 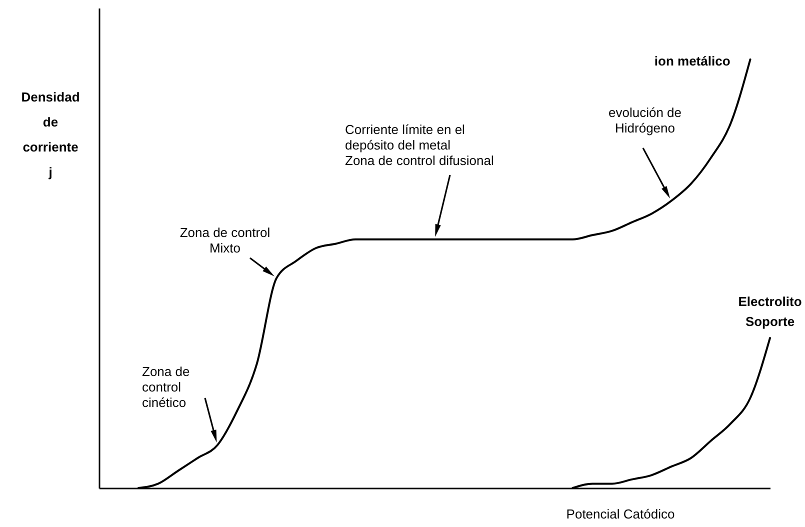 What do you see at coordinates (620, 514) in the screenshot?
I see `x-axis-title: Potencial Catódico` at bounding box center [620, 514].